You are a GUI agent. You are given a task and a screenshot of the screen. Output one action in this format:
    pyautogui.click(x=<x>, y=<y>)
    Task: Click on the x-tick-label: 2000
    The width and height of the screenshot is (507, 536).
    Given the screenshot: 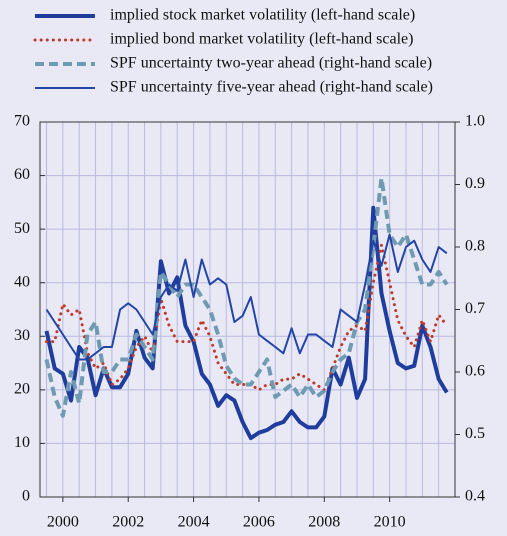 What is the action you would take?
    pyautogui.click(x=63, y=522)
    